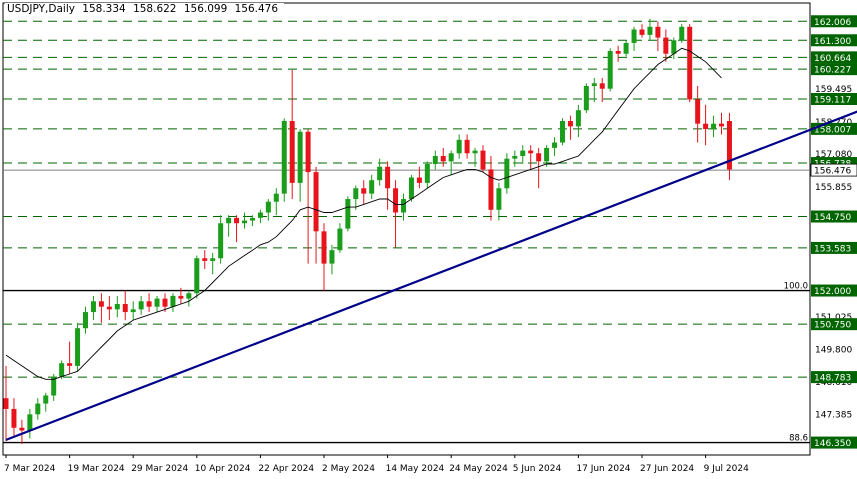 This screenshot has width=857, height=479. I want to click on price-tick-label: 155.855, so click(833, 188).